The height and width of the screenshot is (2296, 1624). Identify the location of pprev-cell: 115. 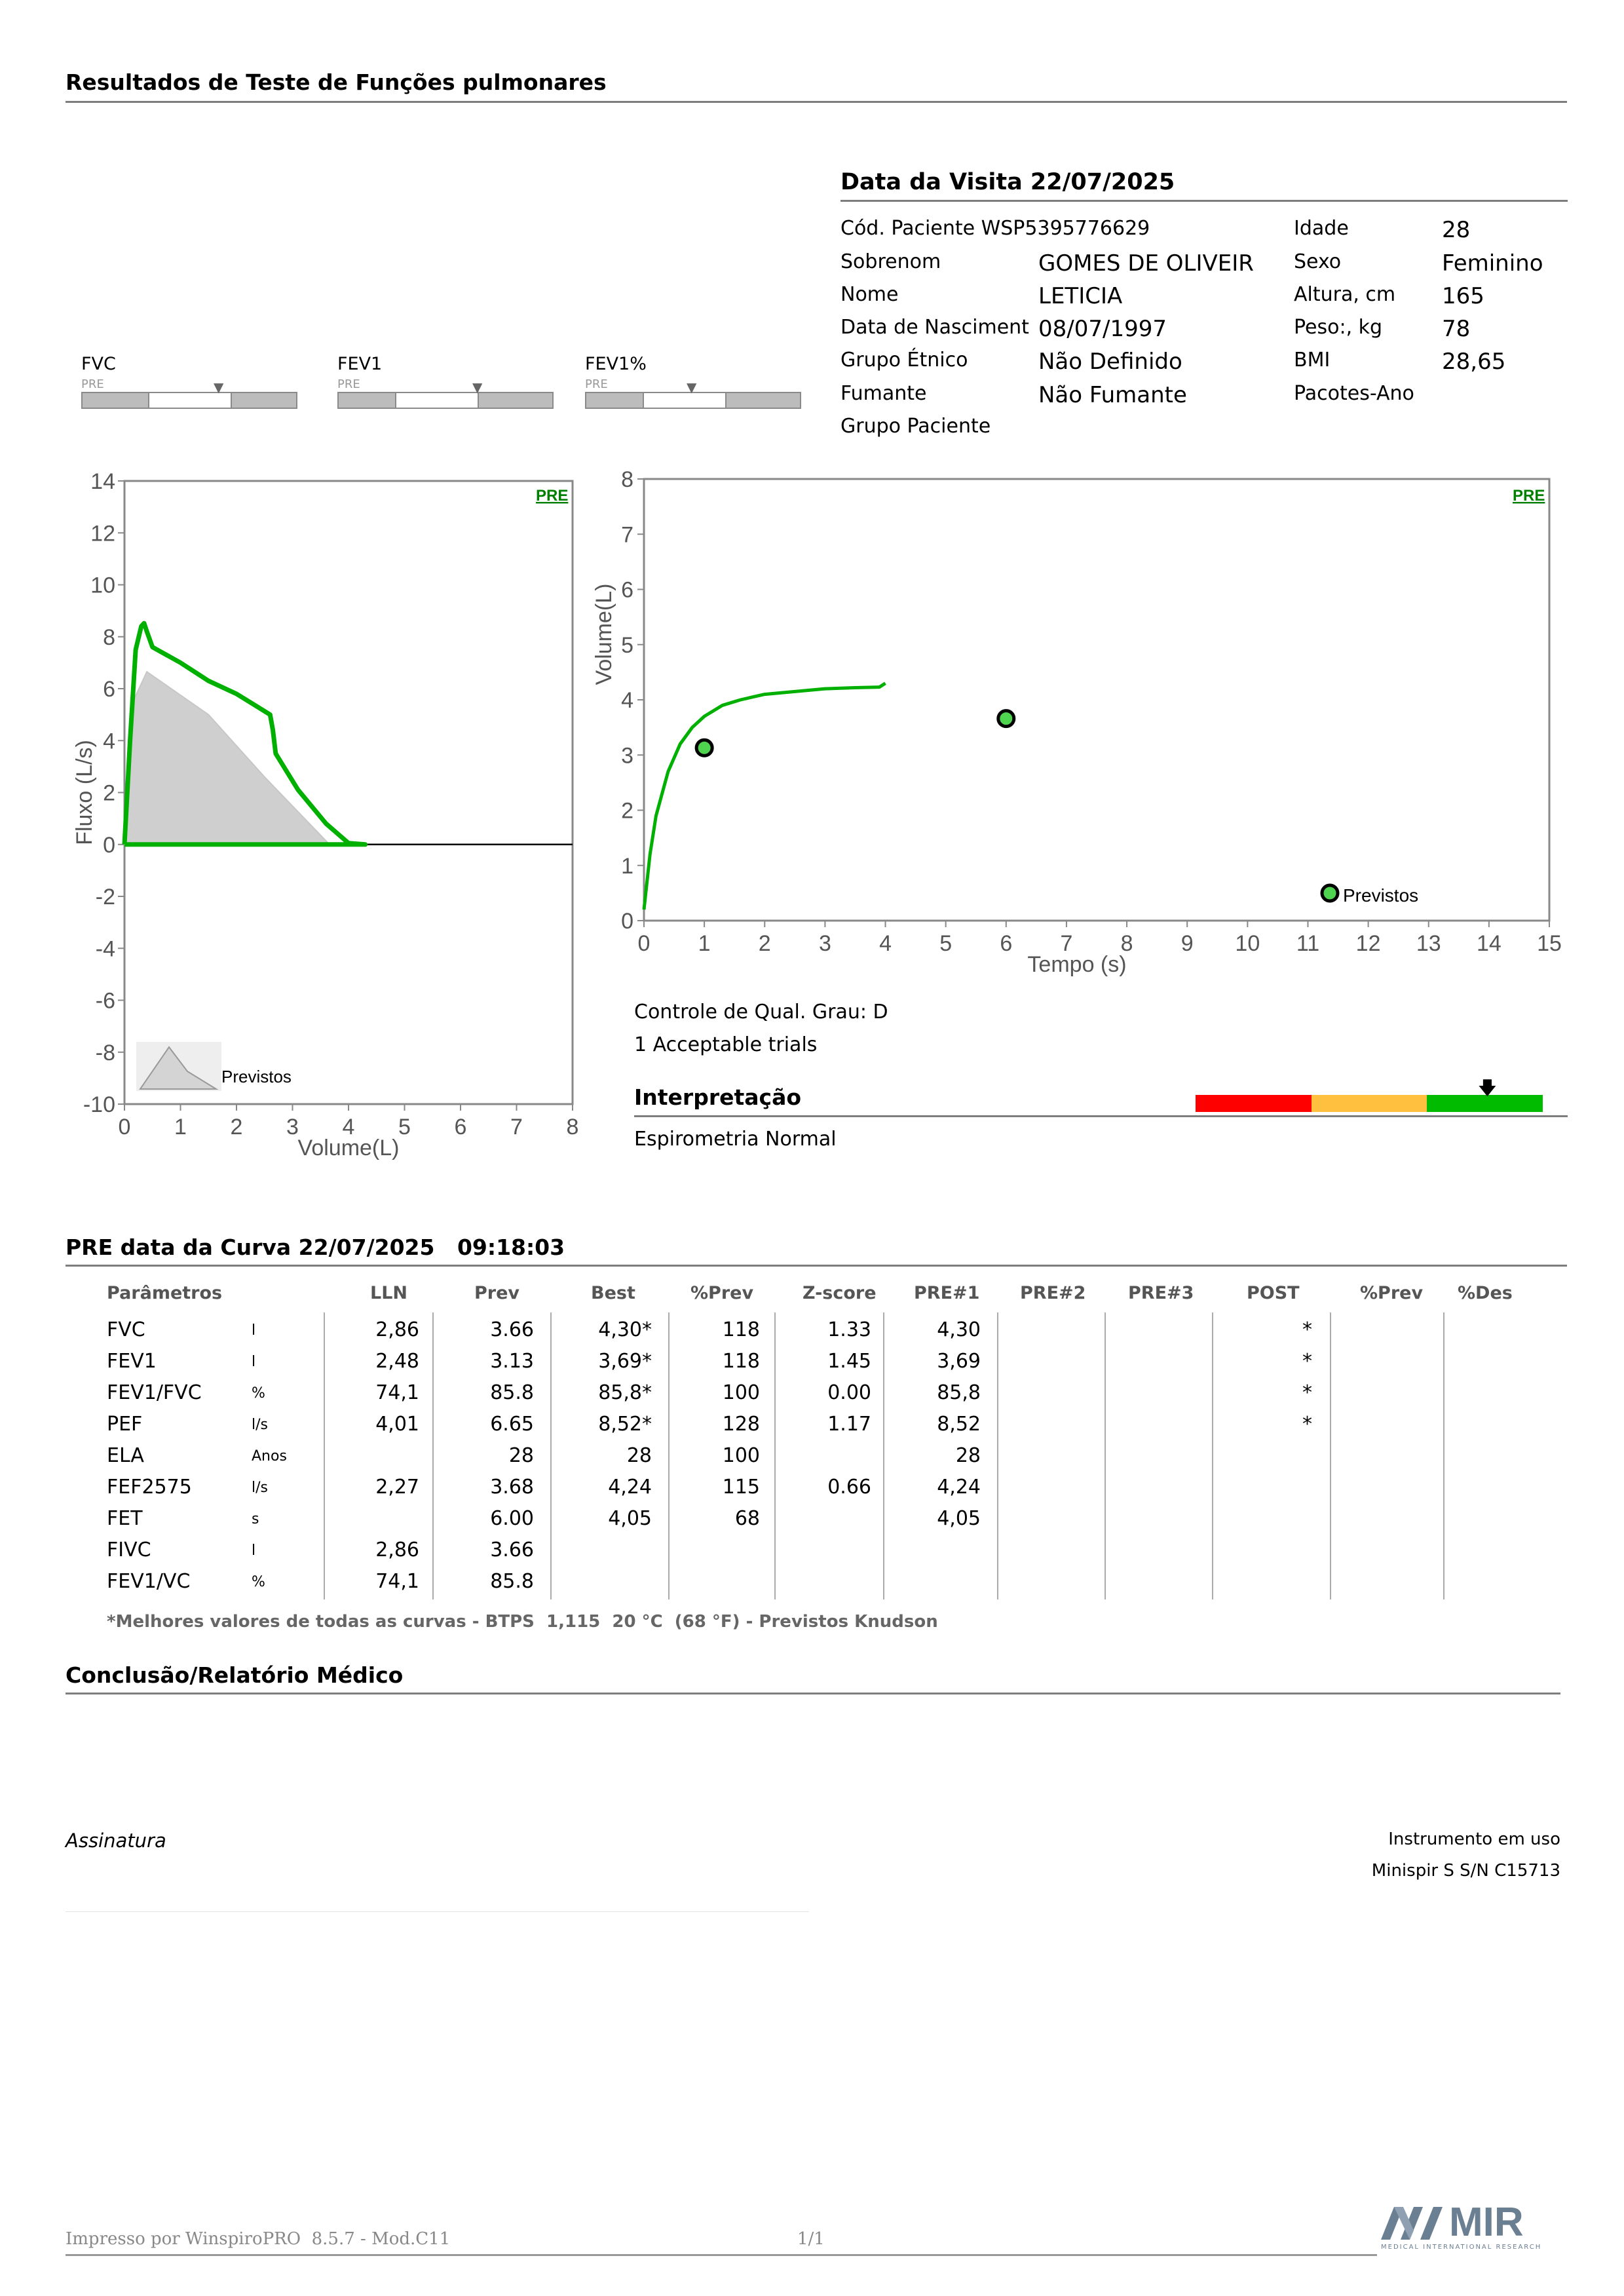
(741, 1487).